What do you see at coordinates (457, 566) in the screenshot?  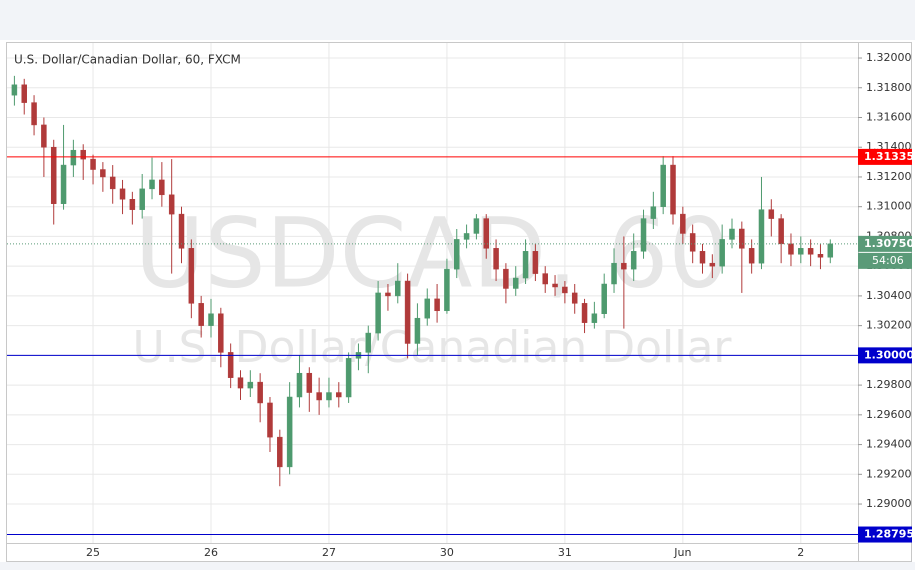 I see `bottom-bar` at bounding box center [457, 566].